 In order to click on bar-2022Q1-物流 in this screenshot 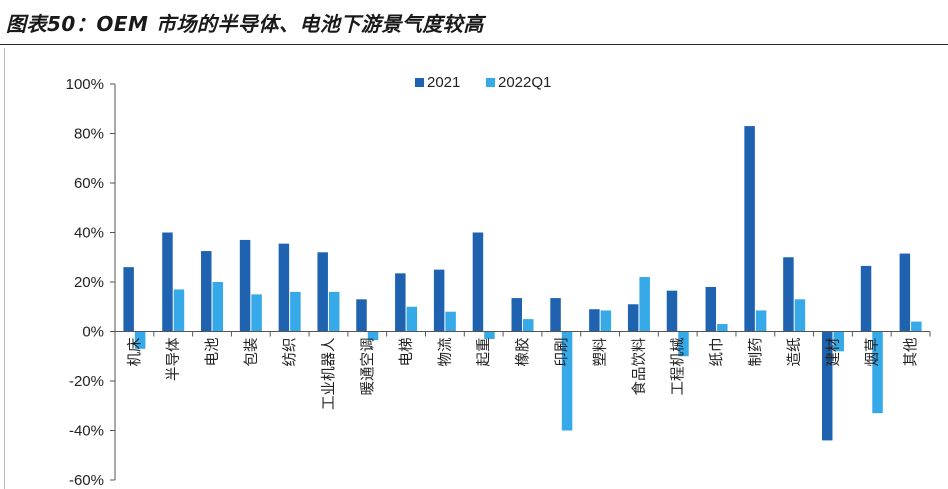, I will do `click(450, 321)`.